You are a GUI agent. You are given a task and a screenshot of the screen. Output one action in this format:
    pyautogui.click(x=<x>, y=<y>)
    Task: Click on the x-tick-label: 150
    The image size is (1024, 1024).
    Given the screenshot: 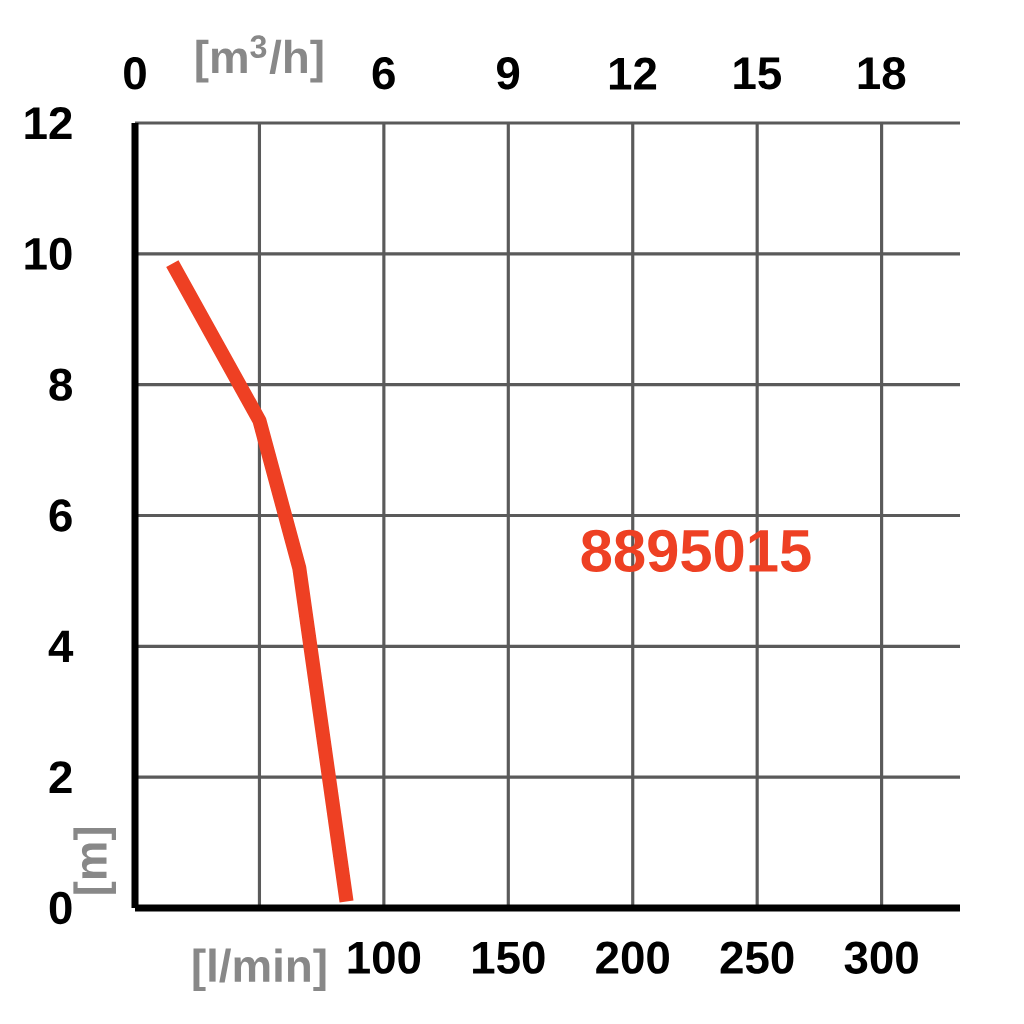 What is the action you would take?
    pyautogui.click(x=509, y=957)
    